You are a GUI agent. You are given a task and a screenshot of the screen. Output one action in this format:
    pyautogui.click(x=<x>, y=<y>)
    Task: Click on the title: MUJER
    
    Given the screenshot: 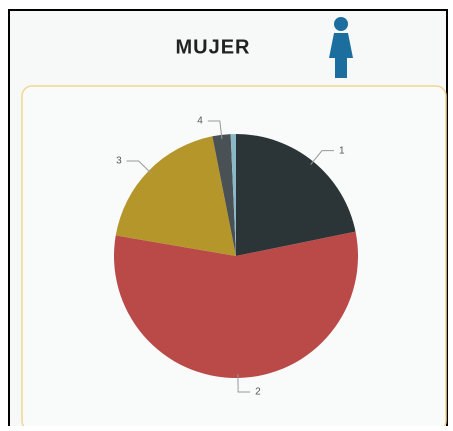 What is the action you would take?
    pyautogui.click(x=212, y=47)
    